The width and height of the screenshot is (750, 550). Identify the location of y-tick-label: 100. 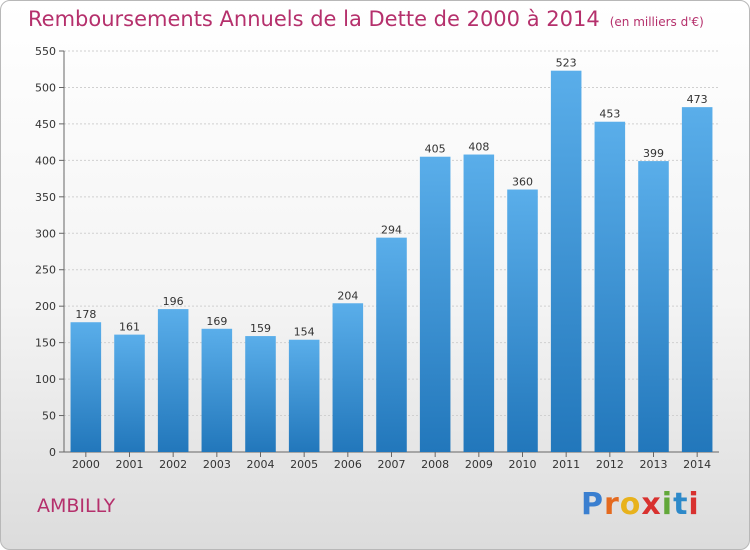
(45, 379).